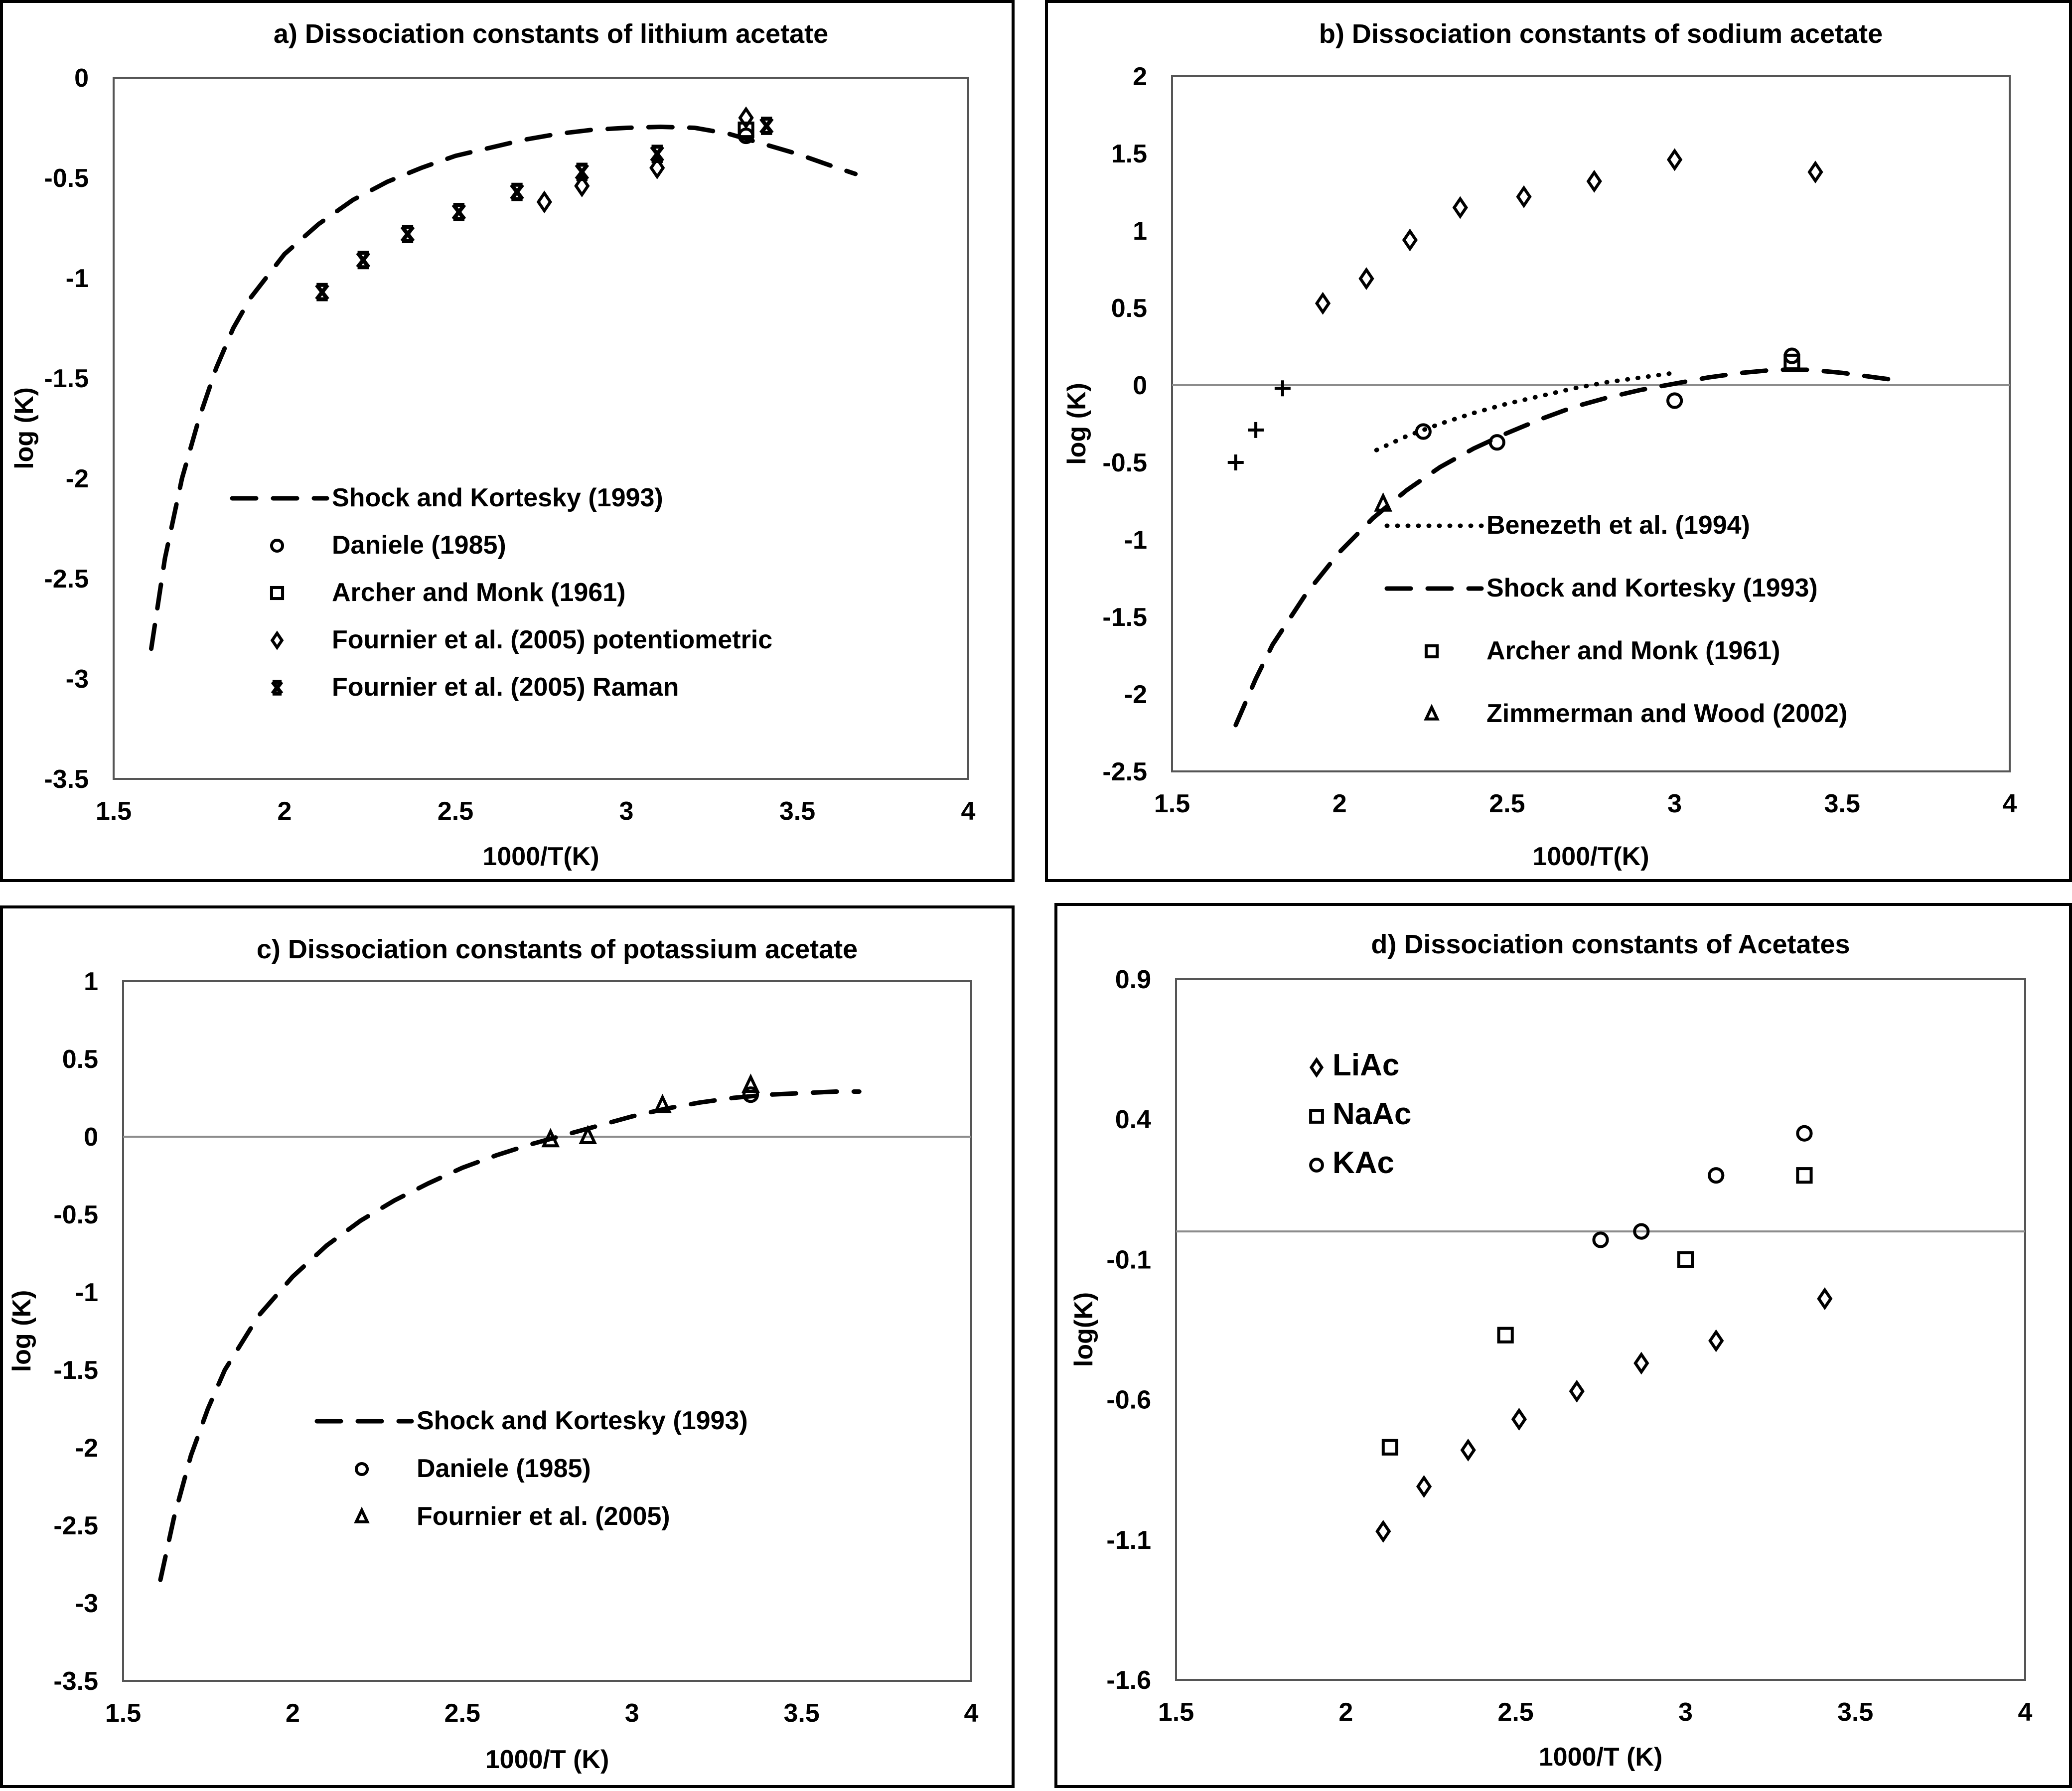 The height and width of the screenshot is (1791, 2072). I want to click on series-circle, so click(1607, 399).